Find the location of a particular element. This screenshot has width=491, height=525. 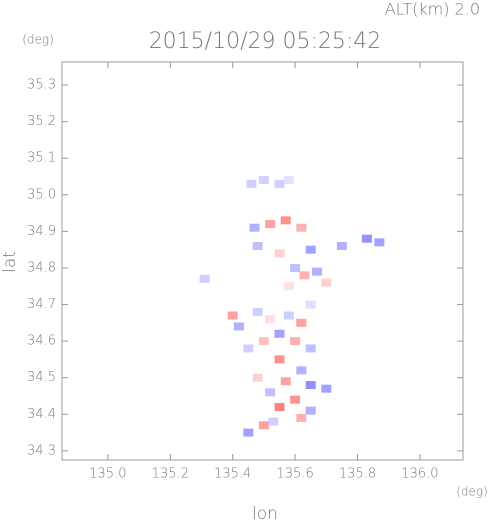

x-axis-label: lon is located at coordinates (265, 512).